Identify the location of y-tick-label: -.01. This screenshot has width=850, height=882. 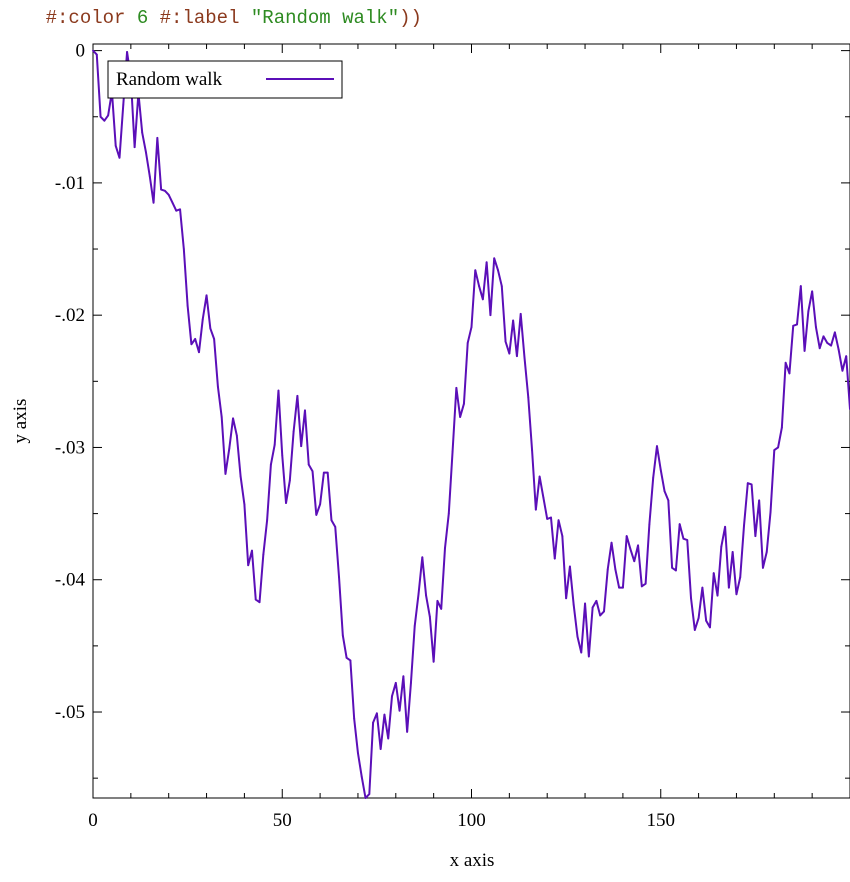
(70, 183).